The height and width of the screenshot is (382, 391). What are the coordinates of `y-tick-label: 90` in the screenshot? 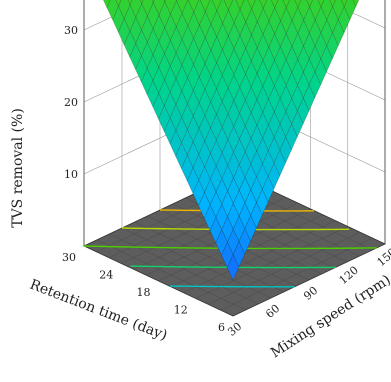 It's located at (310, 293).